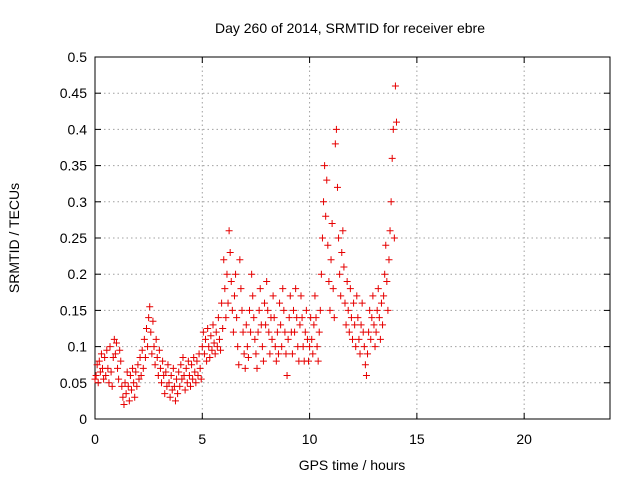 The image size is (640, 480). What do you see at coordinates (352, 465) in the screenshot?
I see `x-axis-label: GPS time / hours` at bounding box center [352, 465].